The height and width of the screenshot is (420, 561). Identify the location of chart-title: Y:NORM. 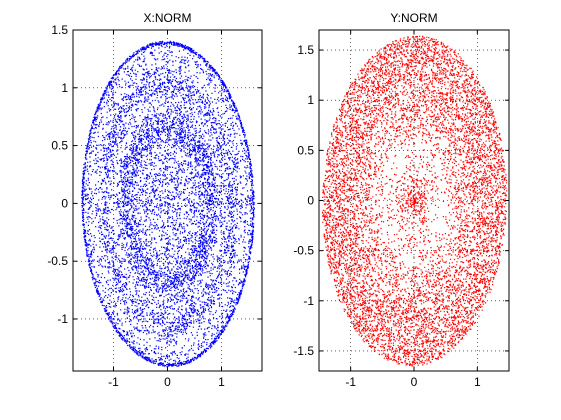
(413, 18).